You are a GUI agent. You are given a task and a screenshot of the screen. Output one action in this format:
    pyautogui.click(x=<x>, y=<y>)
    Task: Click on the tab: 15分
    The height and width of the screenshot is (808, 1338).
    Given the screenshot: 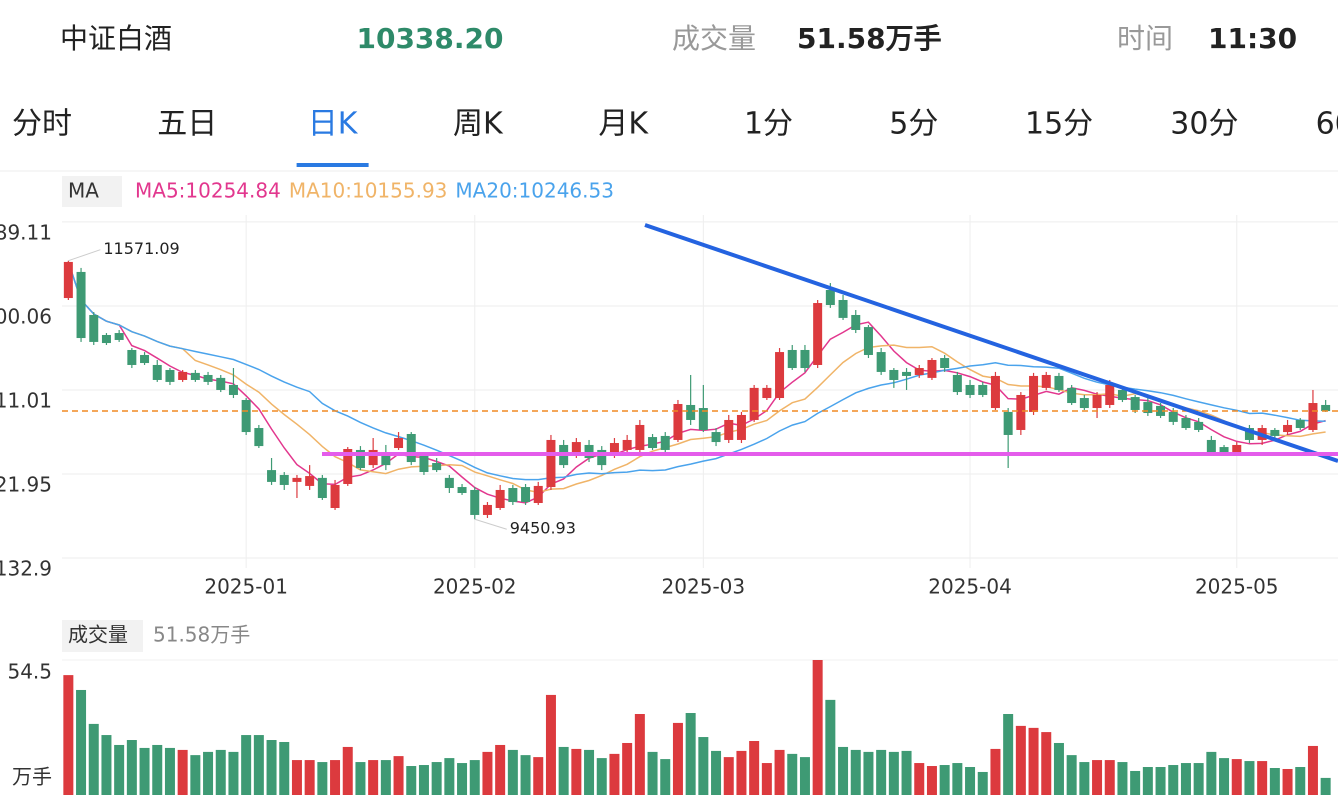 What is the action you would take?
    pyautogui.click(x=1059, y=124)
    